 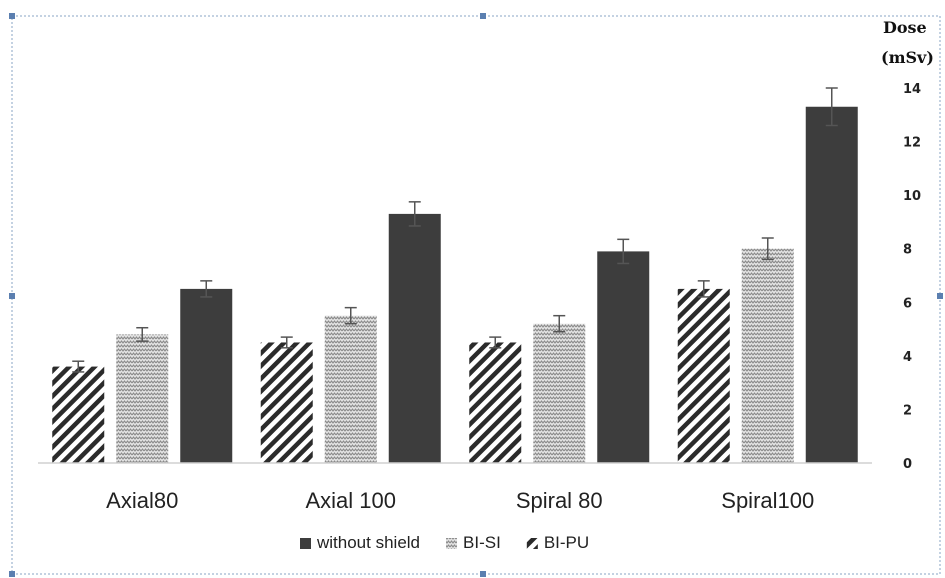 What do you see at coordinates (483, 16) in the screenshot?
I see `resize-handle-top-middle` at bounding box center [483, 16].